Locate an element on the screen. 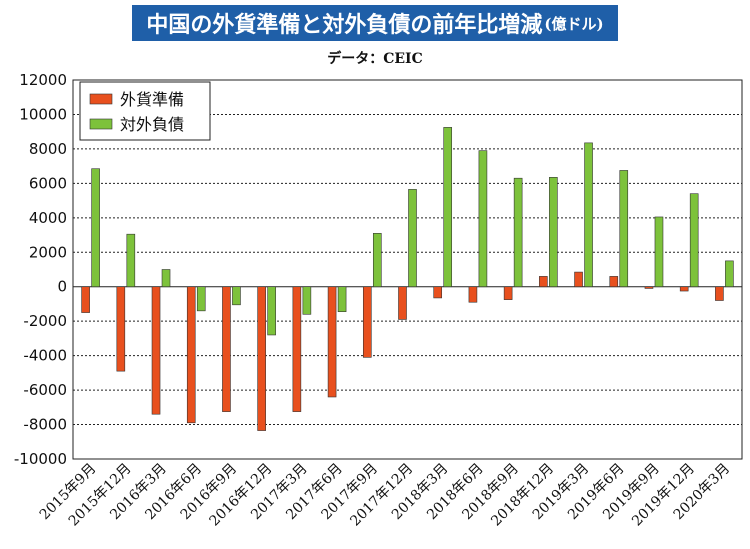 Image resolution: width=750 pixels, height=549 pixels. y-tick-label: 4000 is located at coordinates (48, 218).